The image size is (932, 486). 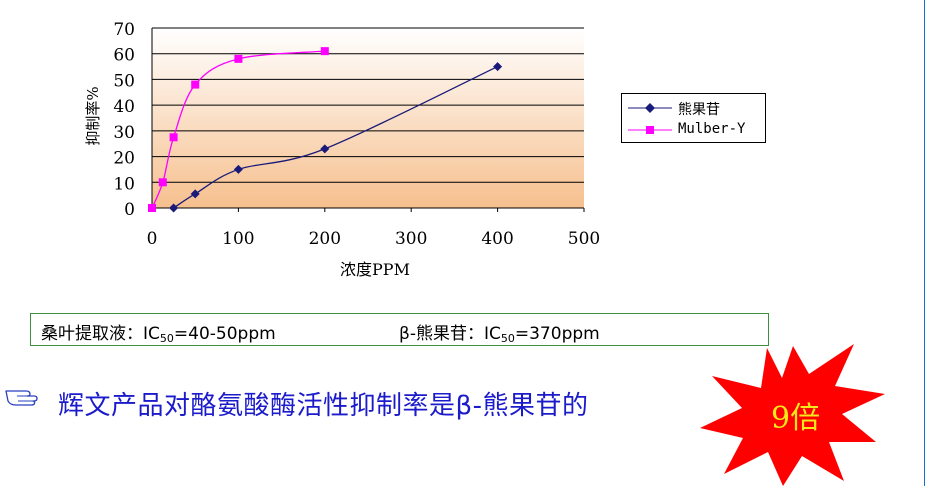 What do you see at coordinates (124, 133) in the screenshot?
I see `y-tick-label: 30` at bounding box center [124, 133].